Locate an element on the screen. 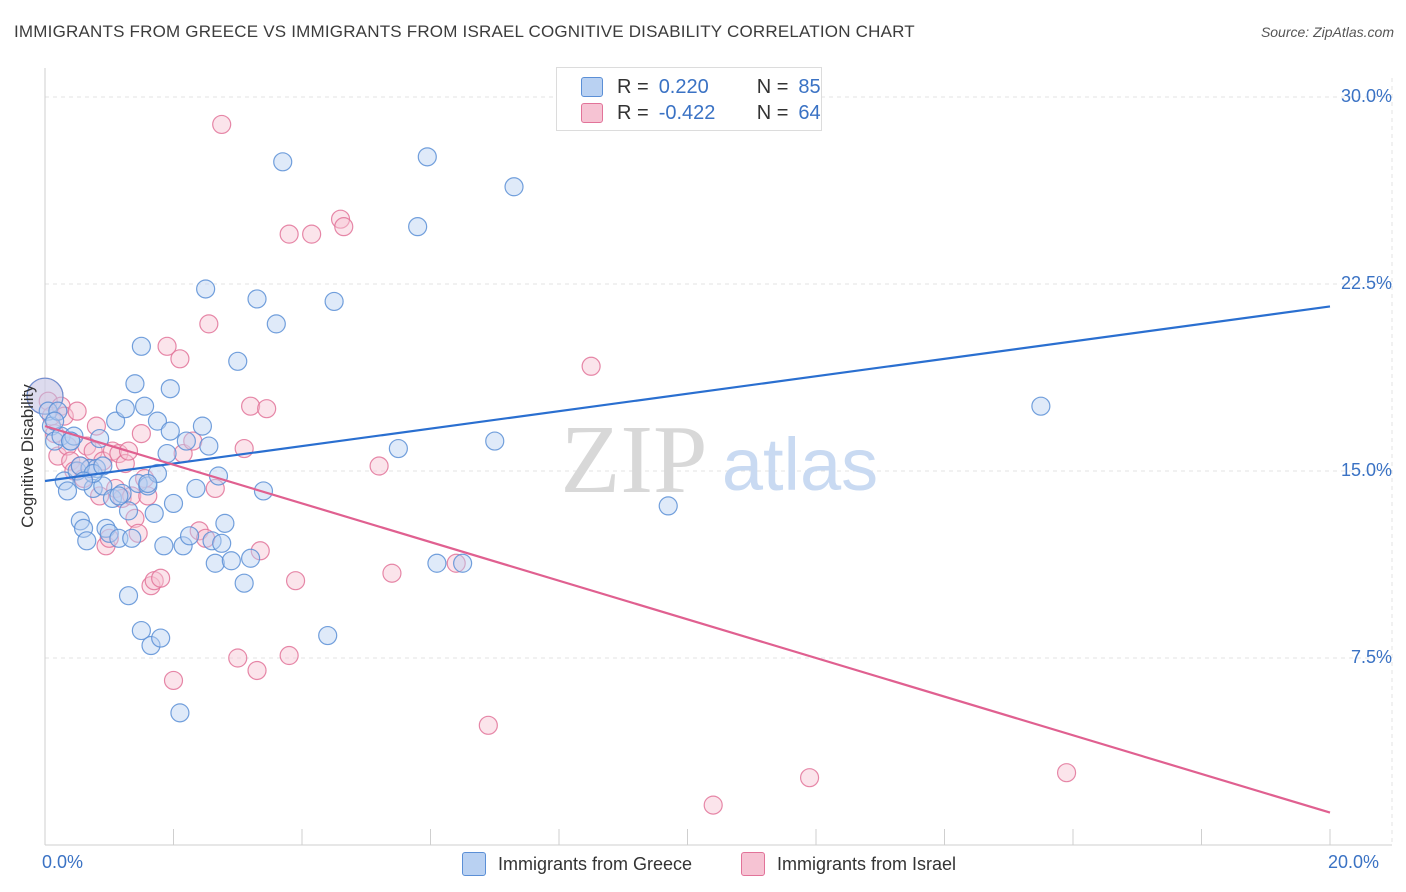 The image size is (1406, 892). israel-swatch is located at coordinates (592, 113).